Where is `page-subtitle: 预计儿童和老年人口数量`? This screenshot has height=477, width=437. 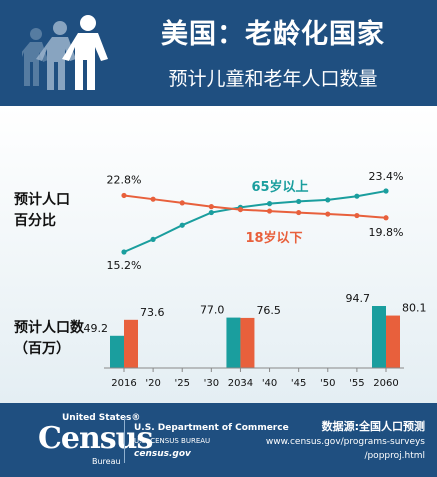 page-subtitle: 预计儿童和老年人口数量 is located at coordinates (273, 79).